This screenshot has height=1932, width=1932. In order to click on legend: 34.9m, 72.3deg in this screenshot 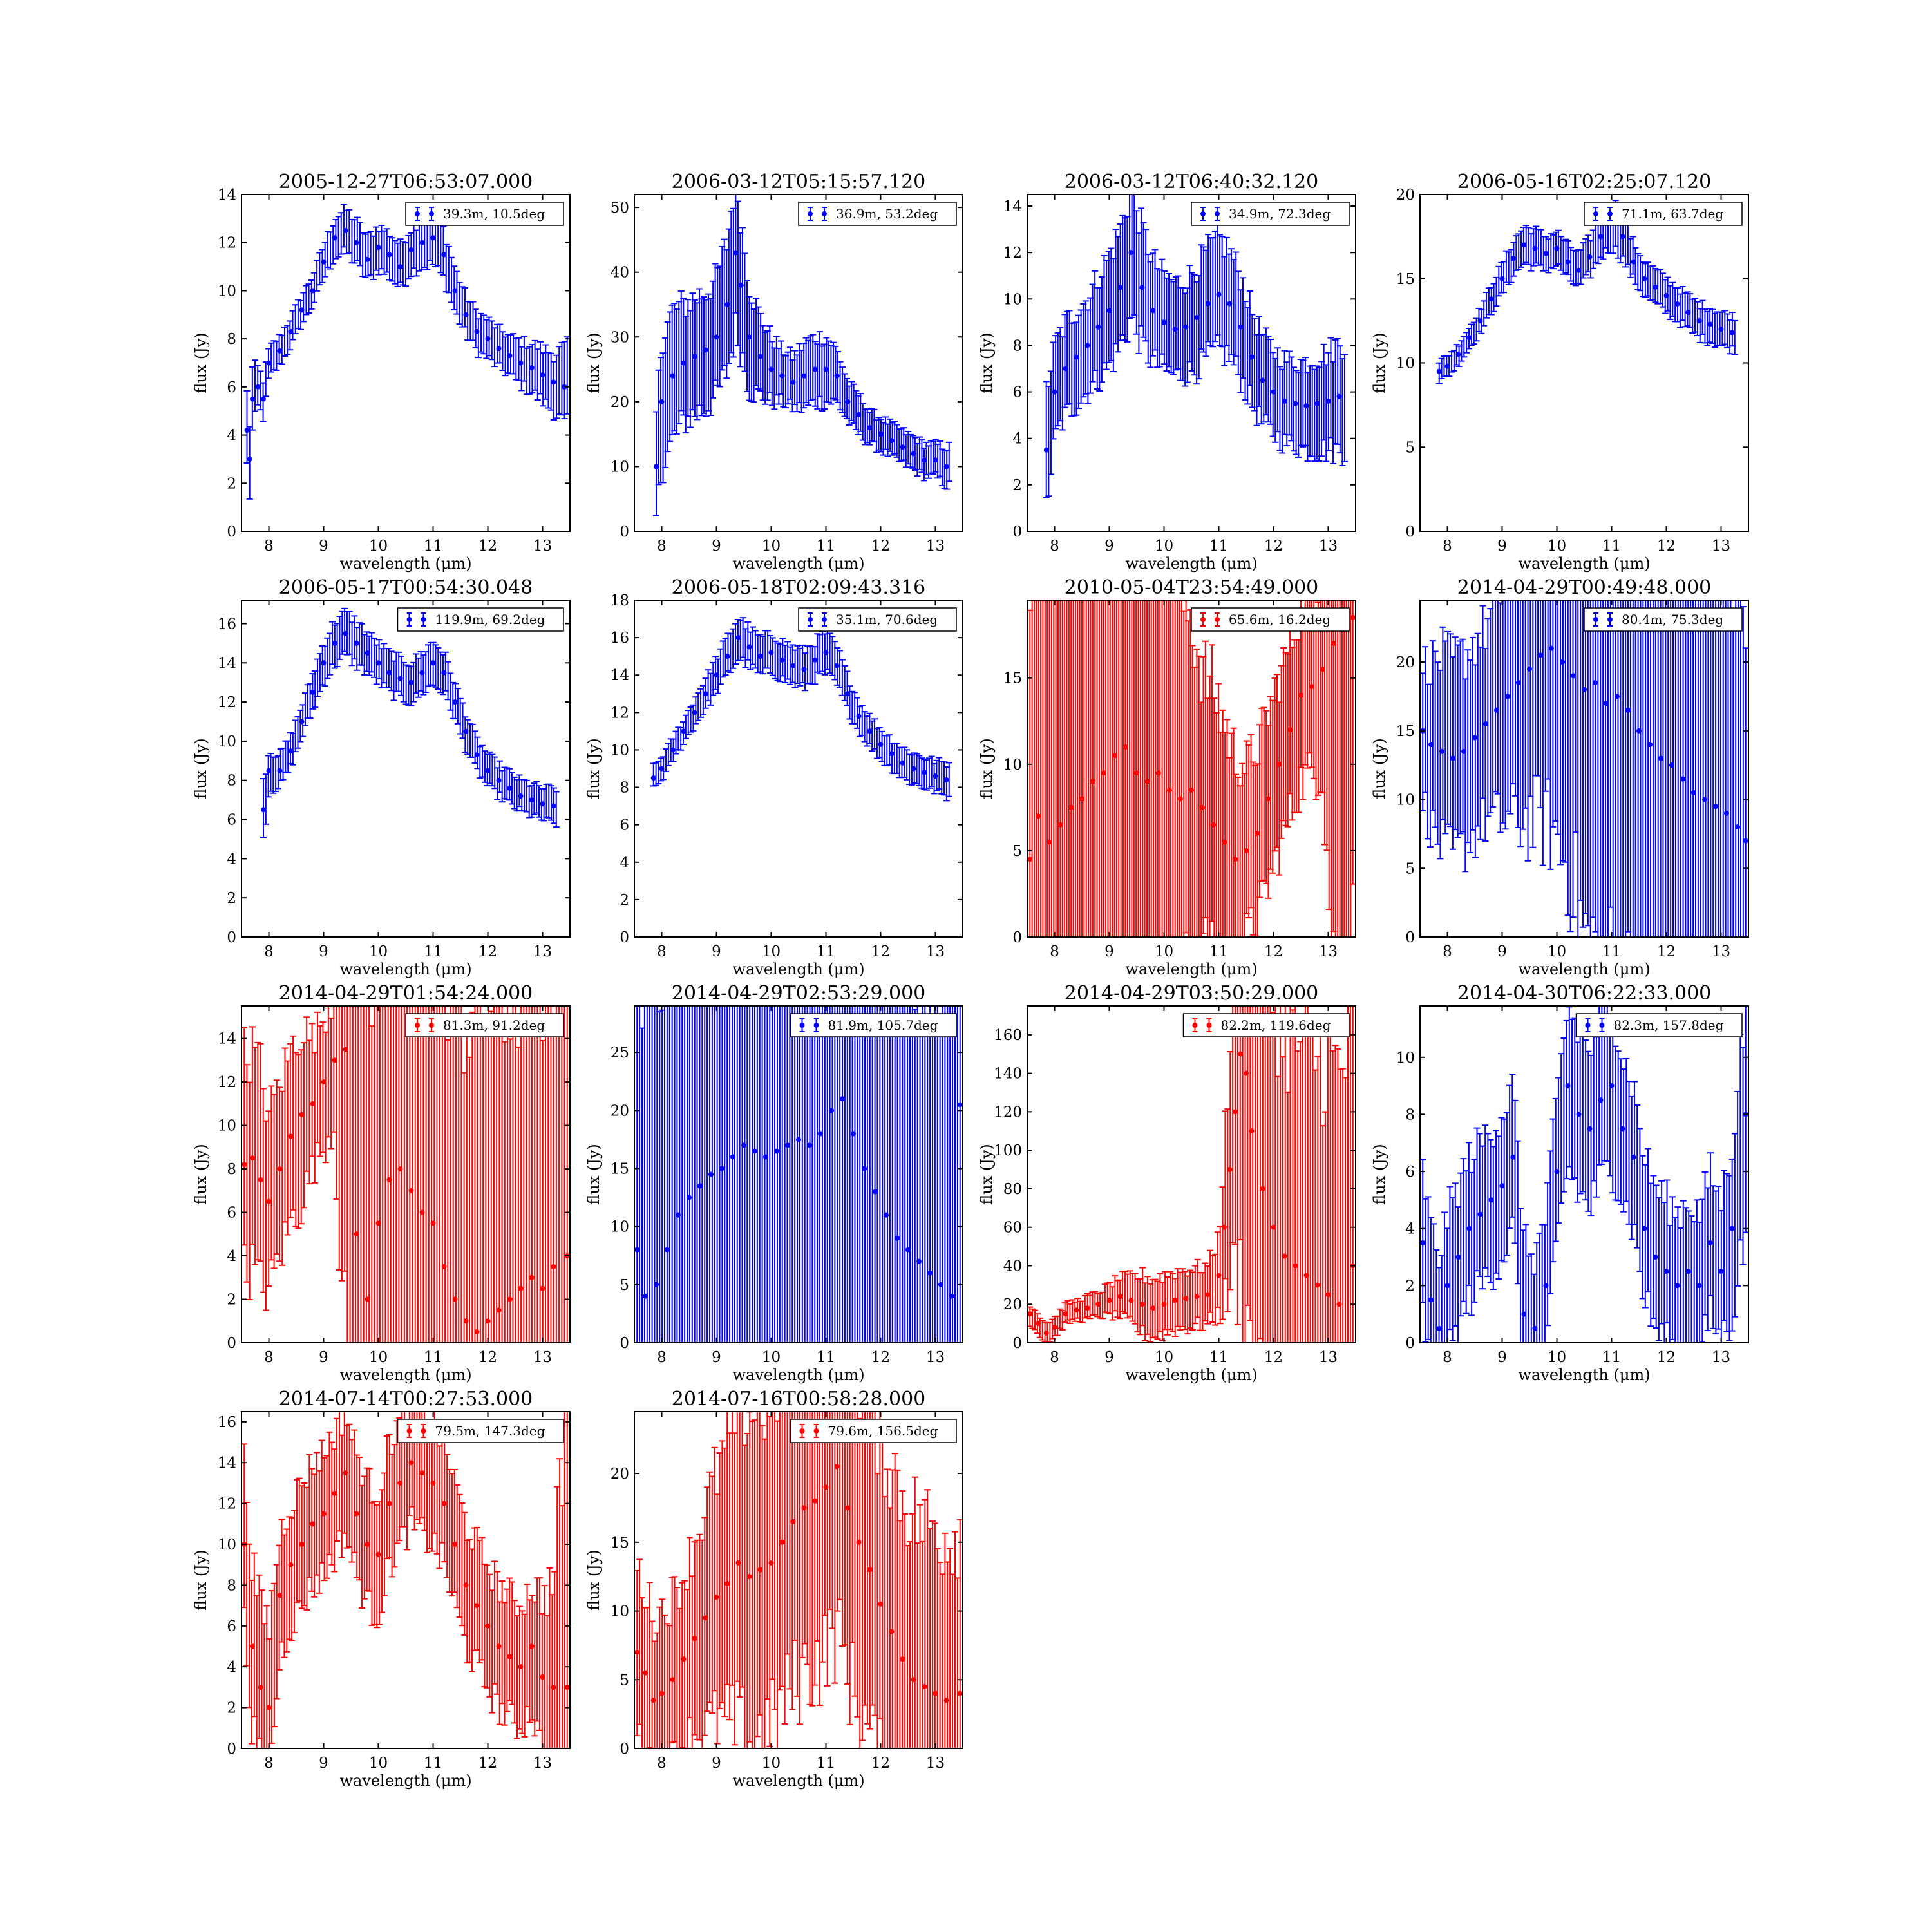, I will do `click(1270, 214)`.